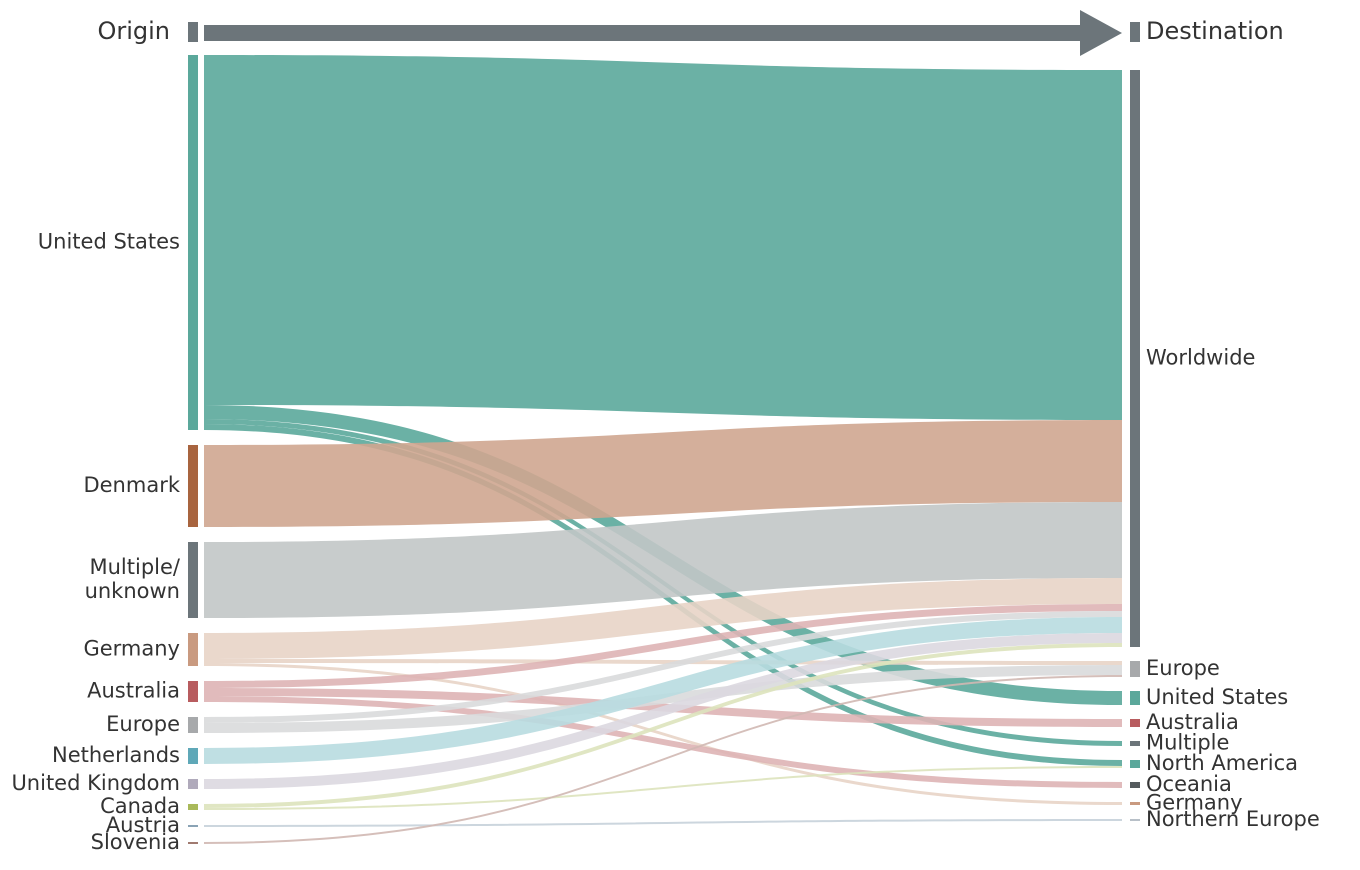 Image resolution: width=1360 pixels, height=870 pixels. What do you see at coordinates (1233, 819) in the screenshot?
I see `destination-node-label: Northern Europe` at bounding box center [1233, 819].